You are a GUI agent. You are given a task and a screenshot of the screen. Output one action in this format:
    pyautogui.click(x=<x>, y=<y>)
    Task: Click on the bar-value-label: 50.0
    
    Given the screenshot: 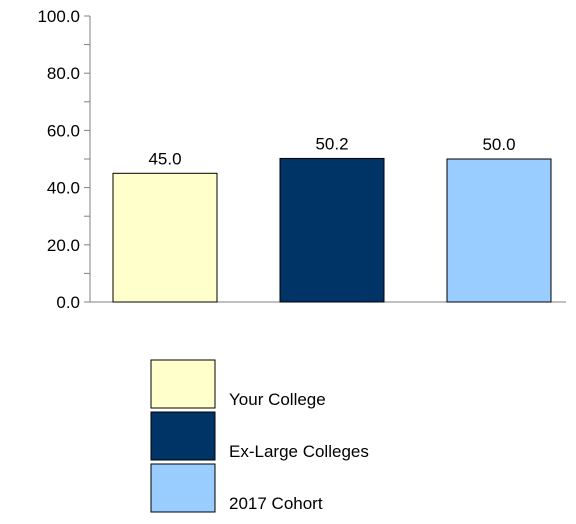 What is the action you would take?
    pyautogui.click(x=498, y=144)
    